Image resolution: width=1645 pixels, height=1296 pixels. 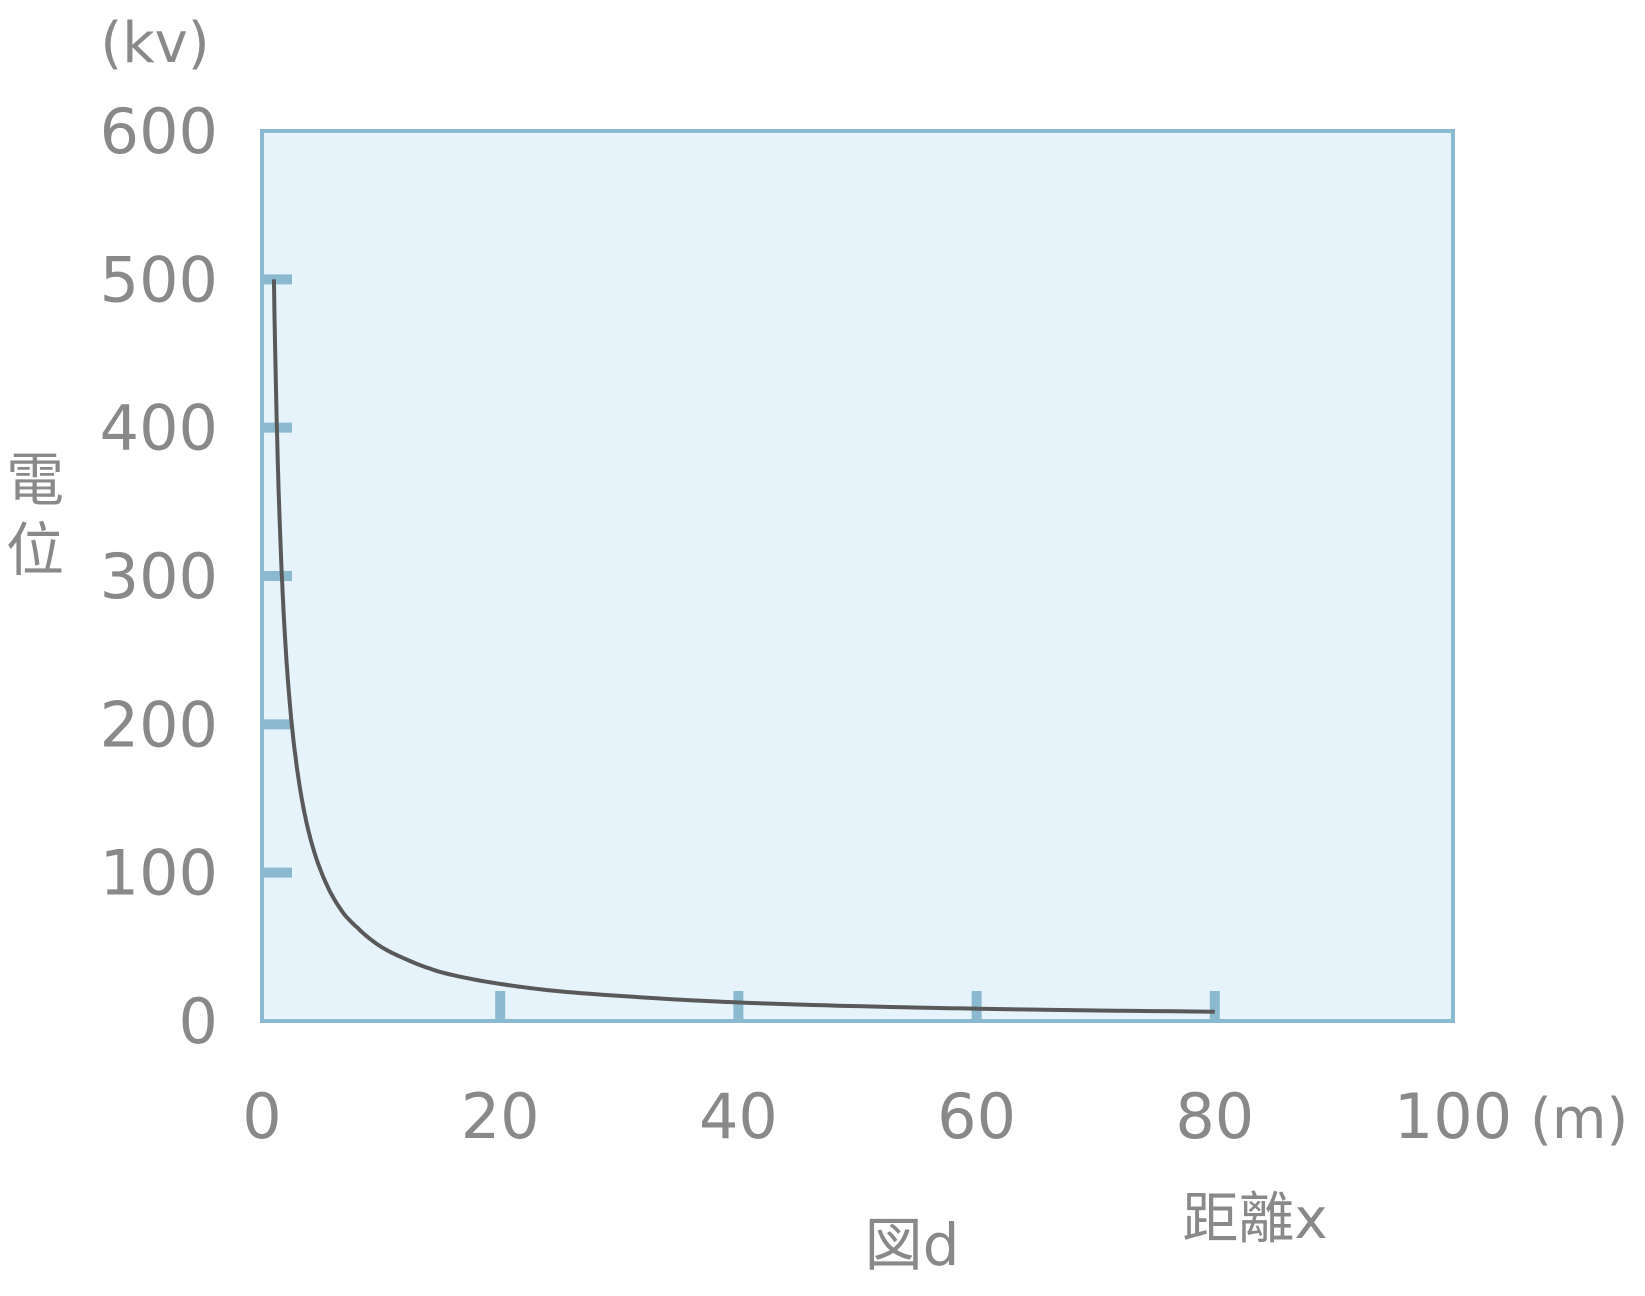 I want to click on x-tick-label: 60, so click(x=976, y=1116).